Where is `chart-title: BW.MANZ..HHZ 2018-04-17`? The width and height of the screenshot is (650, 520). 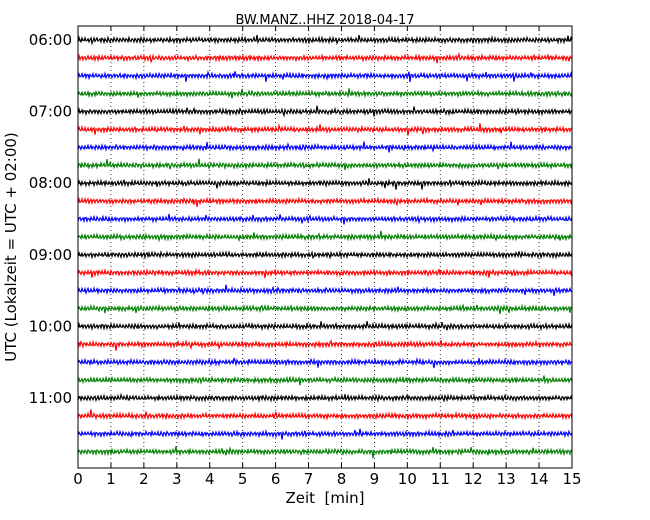 chart-title: BW.MANZ..HHZ 2018-04-17 is located at coordinates (324, 20).